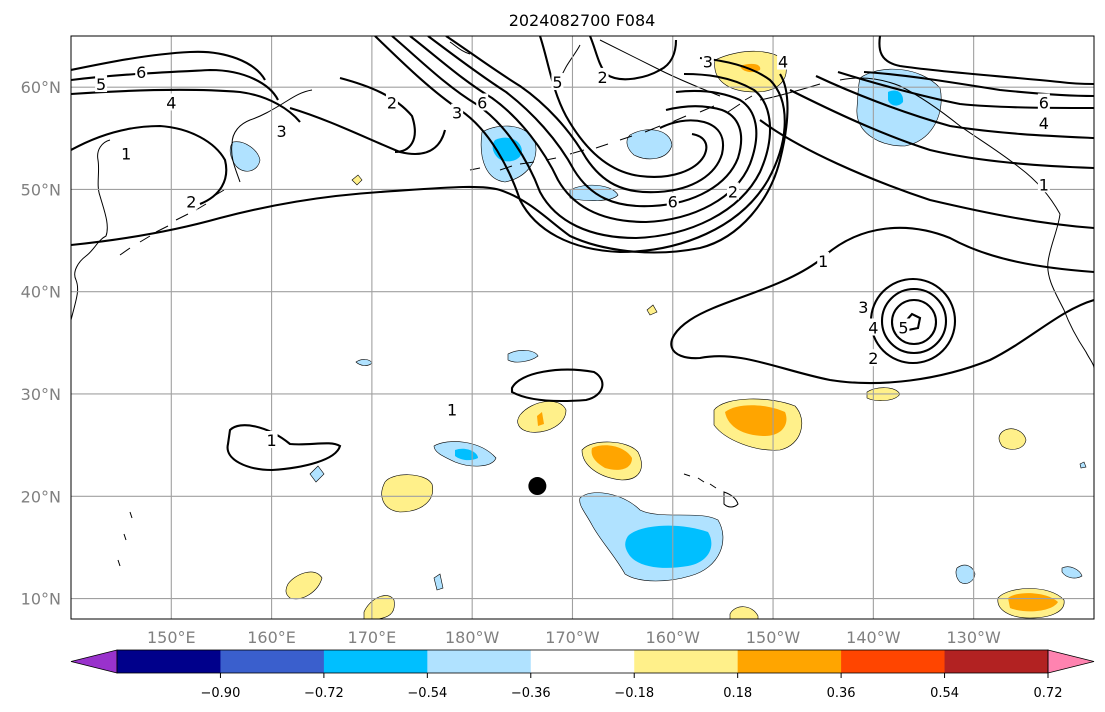  I want to click on contour-line-1-west, so click(149, 164).